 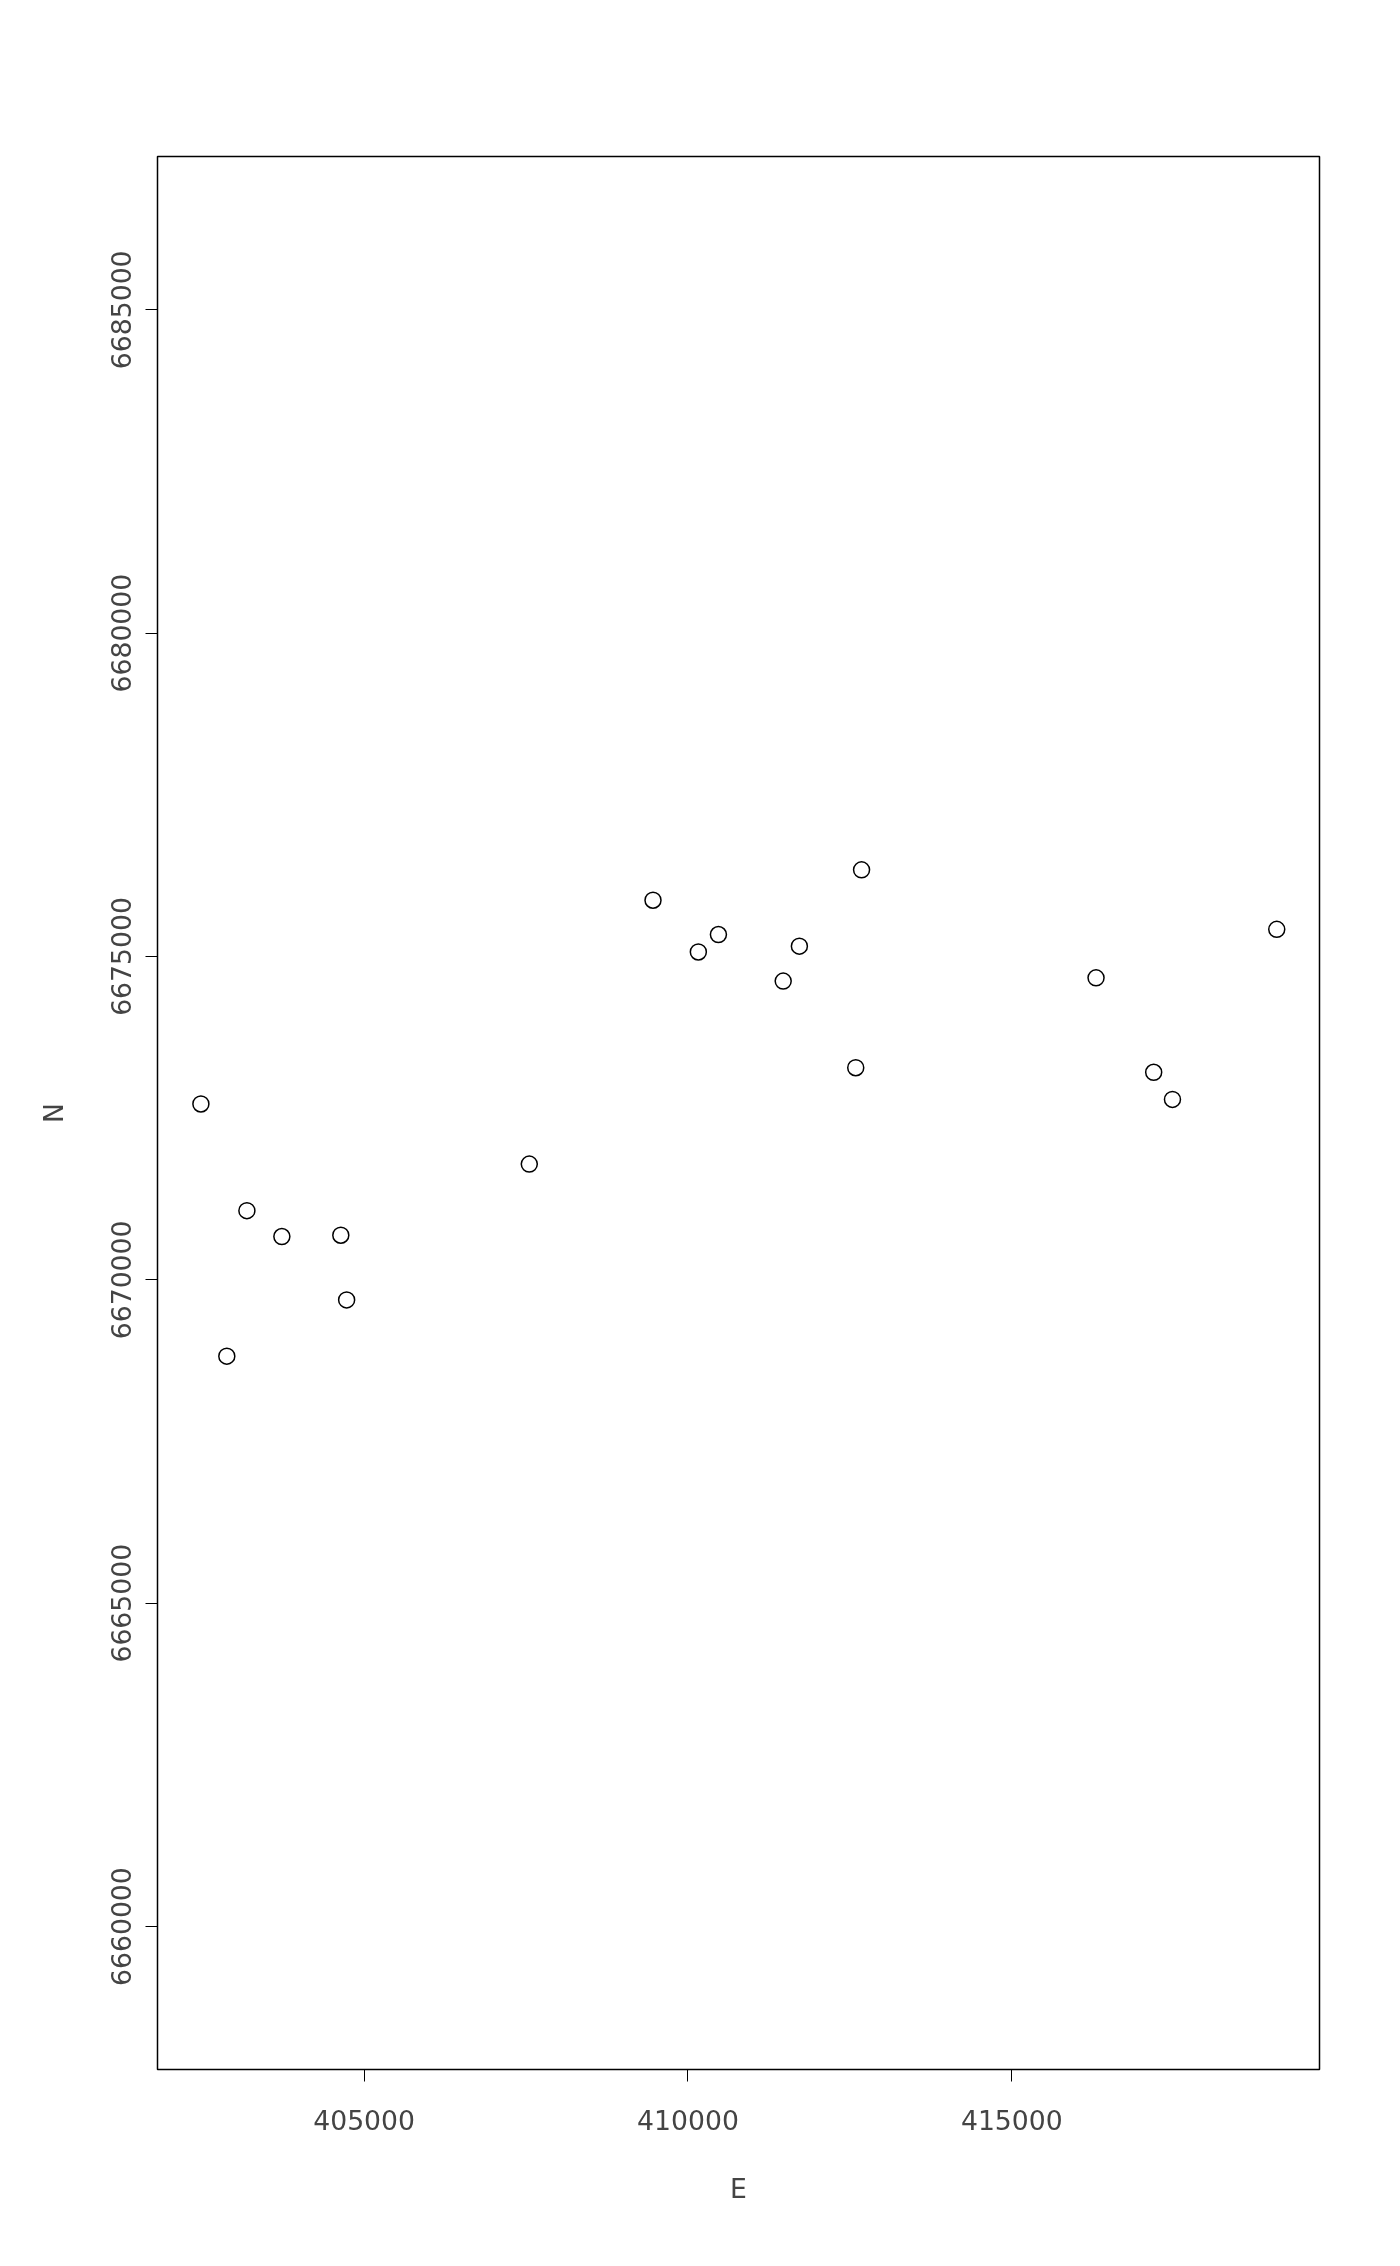 I want to click on y-tick-label: 6670000, so click(x=122, y=1280).